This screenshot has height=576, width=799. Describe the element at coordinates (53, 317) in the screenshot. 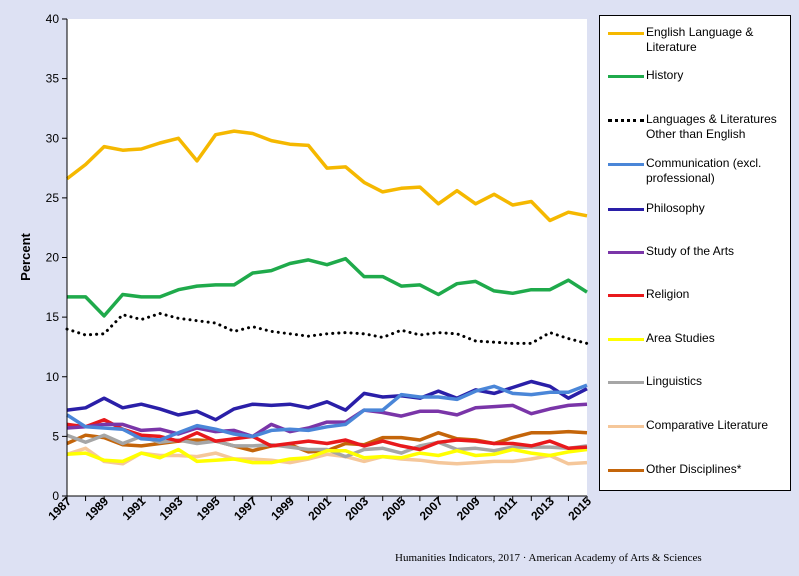

I see `y-tick-label: 15` at that location.